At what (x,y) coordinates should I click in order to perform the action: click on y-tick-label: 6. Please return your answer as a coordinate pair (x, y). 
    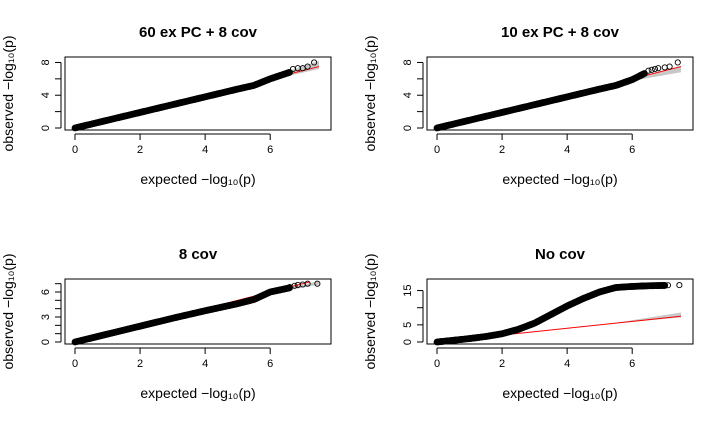
    Looking at the image, I should click on (46, 292).